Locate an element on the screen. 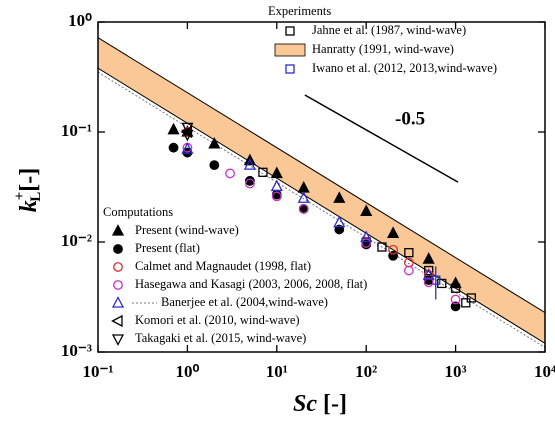 The height and width of the screenshot is (426, 555). y-tick-label: 10⁻³ is located at coordinates (76, 350).